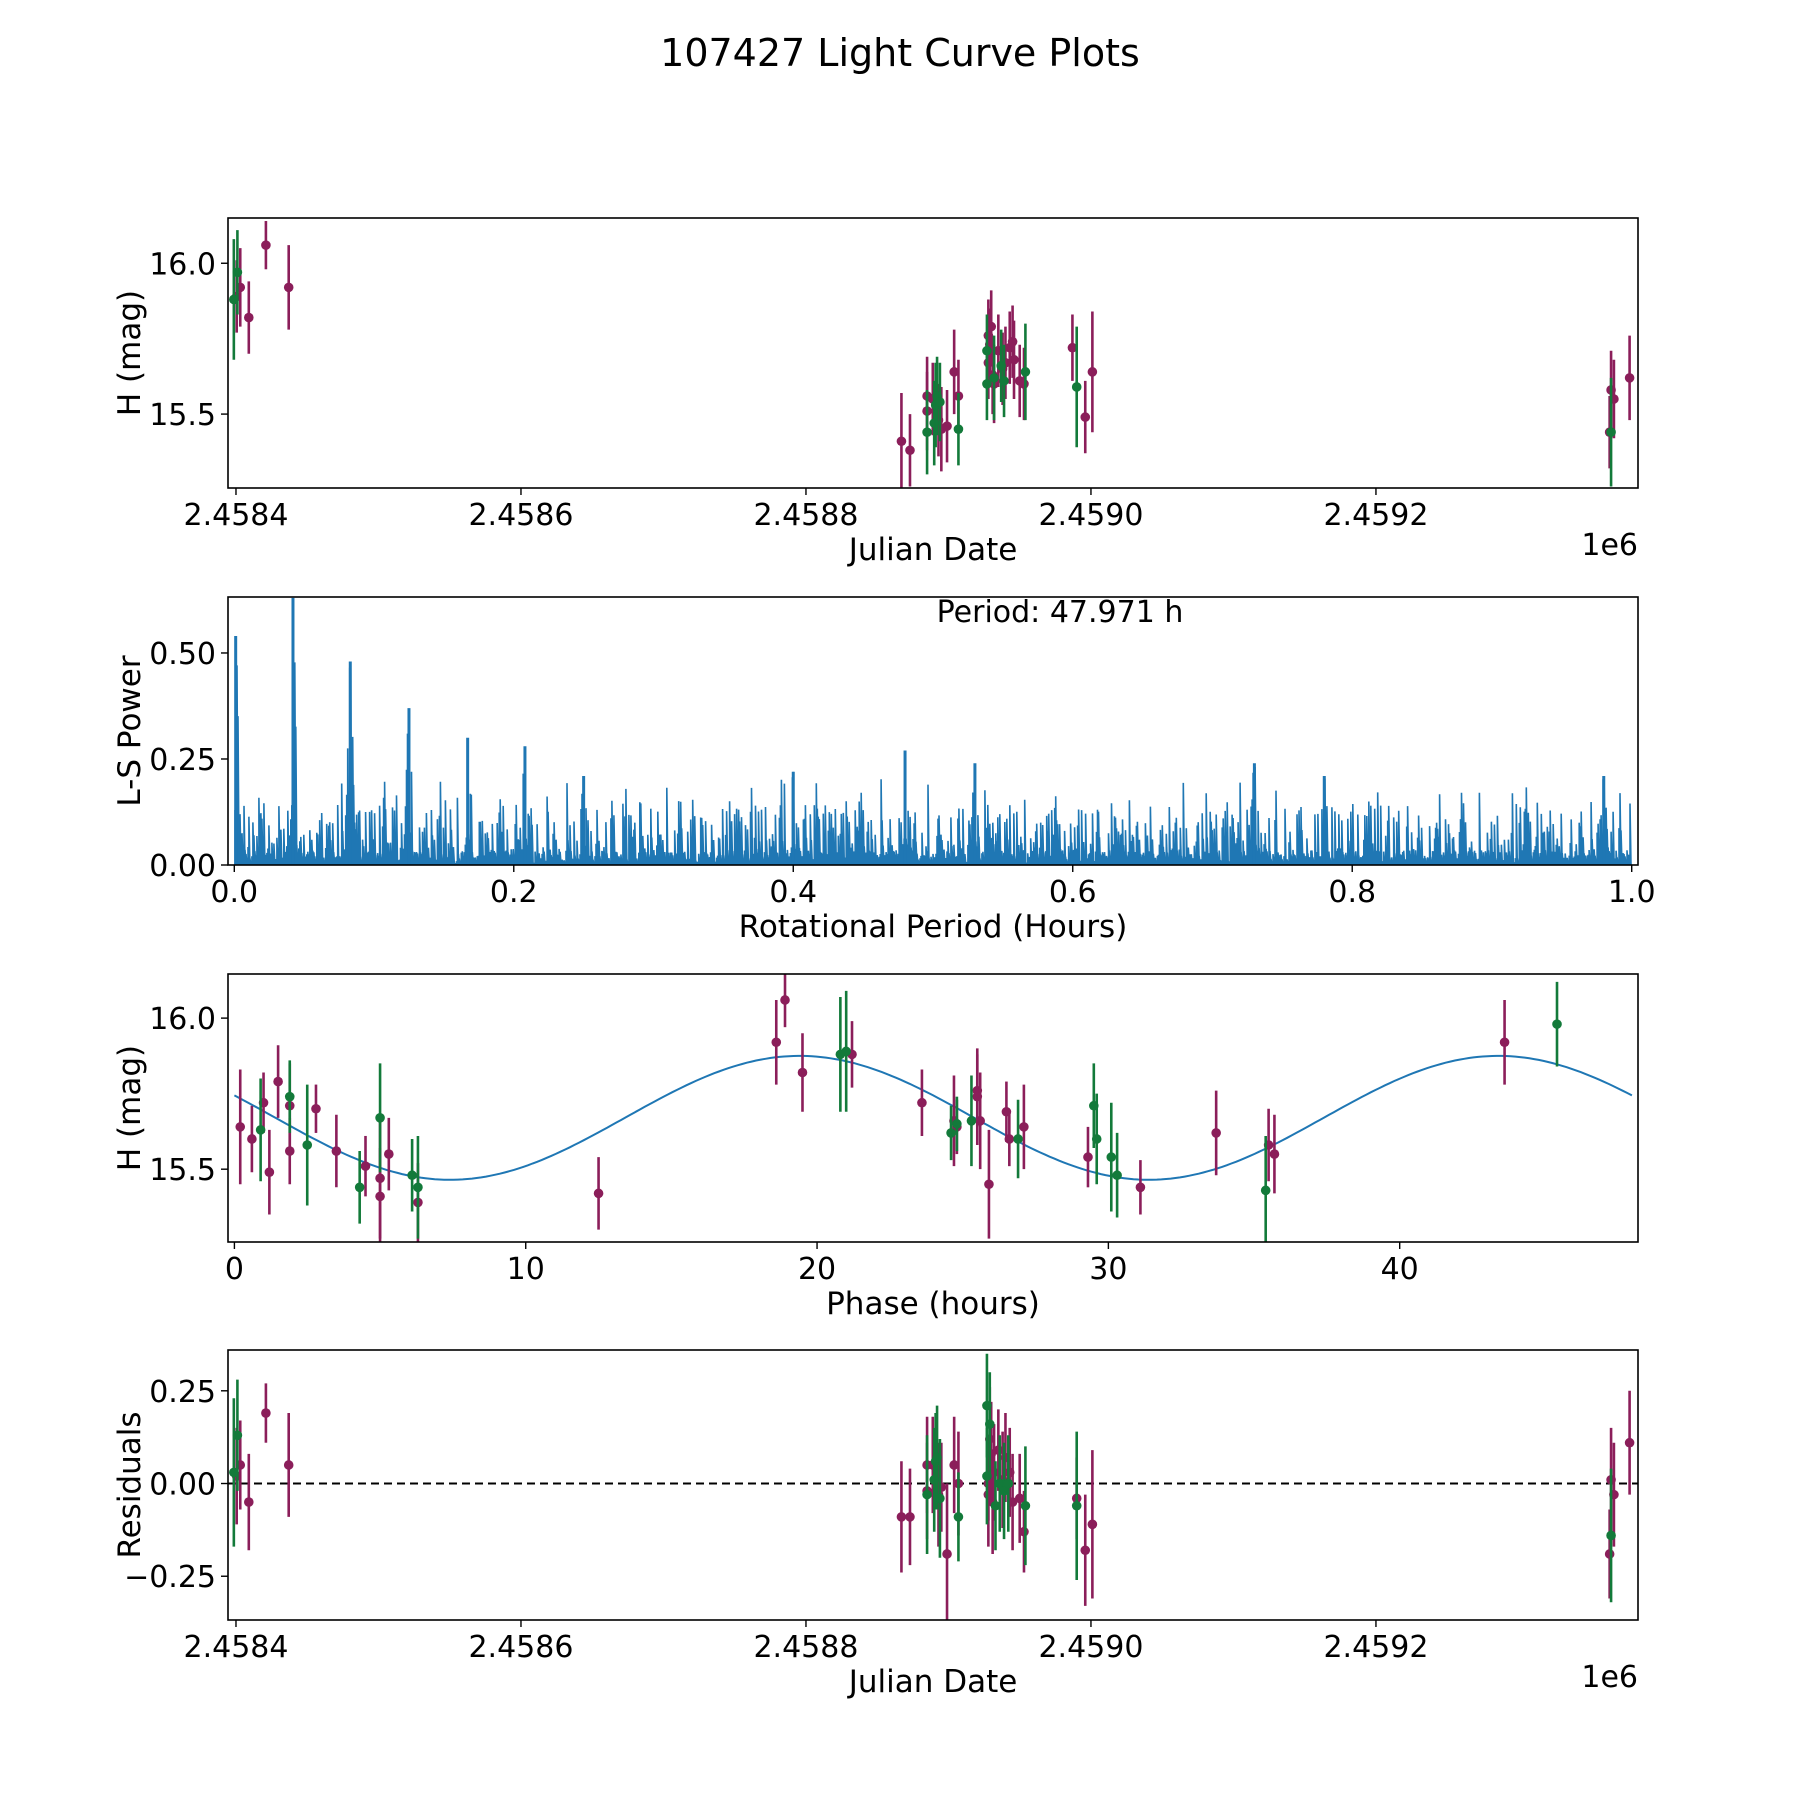 The width and height of the screenshot is (1800, 1800). I want to click on x-tick-label: 0.4, so click(793, 892).